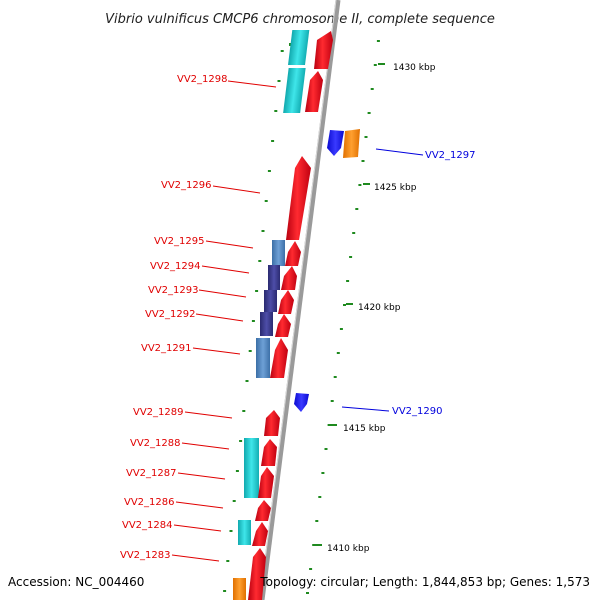 This screenshot has width=600, height=600. Describe the element at coordinates (395, 188) in the screenshot. I see `kbp-label: 1425 kbp` at that location.